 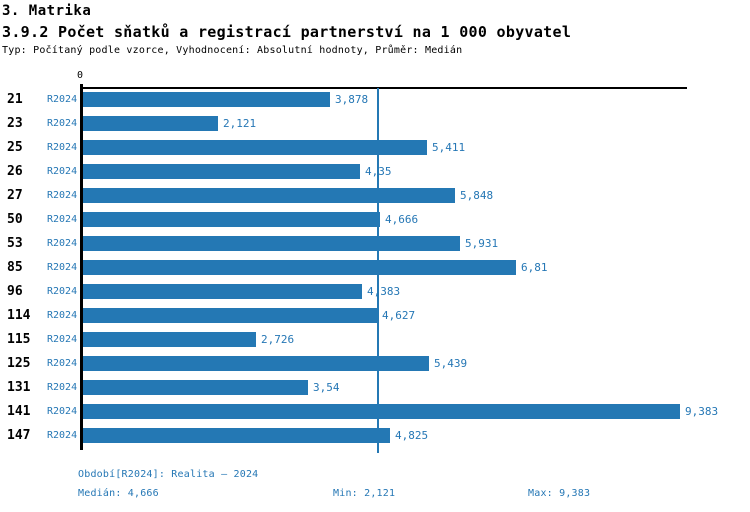 What do you see at coordinates (412, 435) in the screenshot?
I see `bar-value-label: 4,825` at bounding box center [412, 435].